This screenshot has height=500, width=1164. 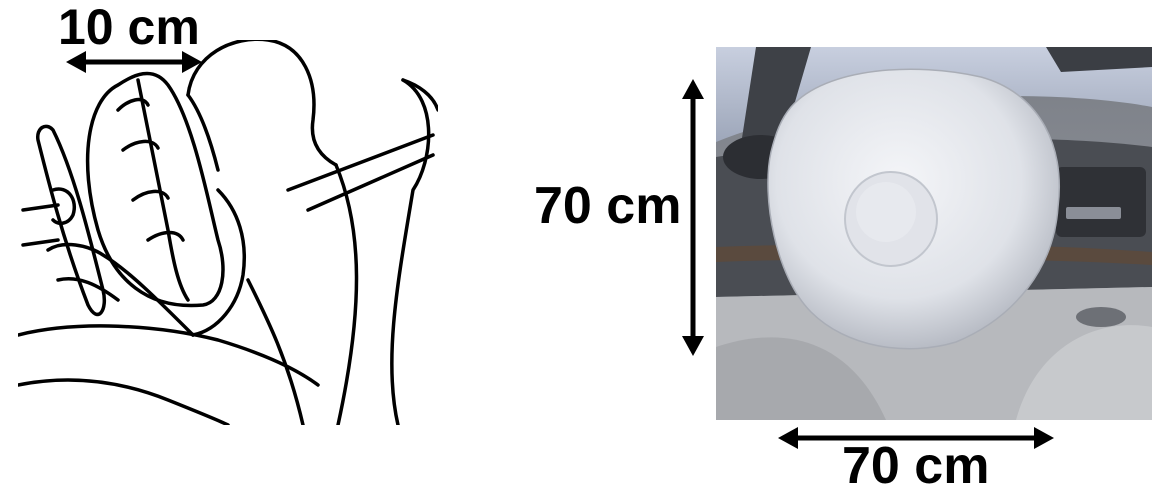 I want to click on height-label: 70 cm, so click(x=608, y=206).